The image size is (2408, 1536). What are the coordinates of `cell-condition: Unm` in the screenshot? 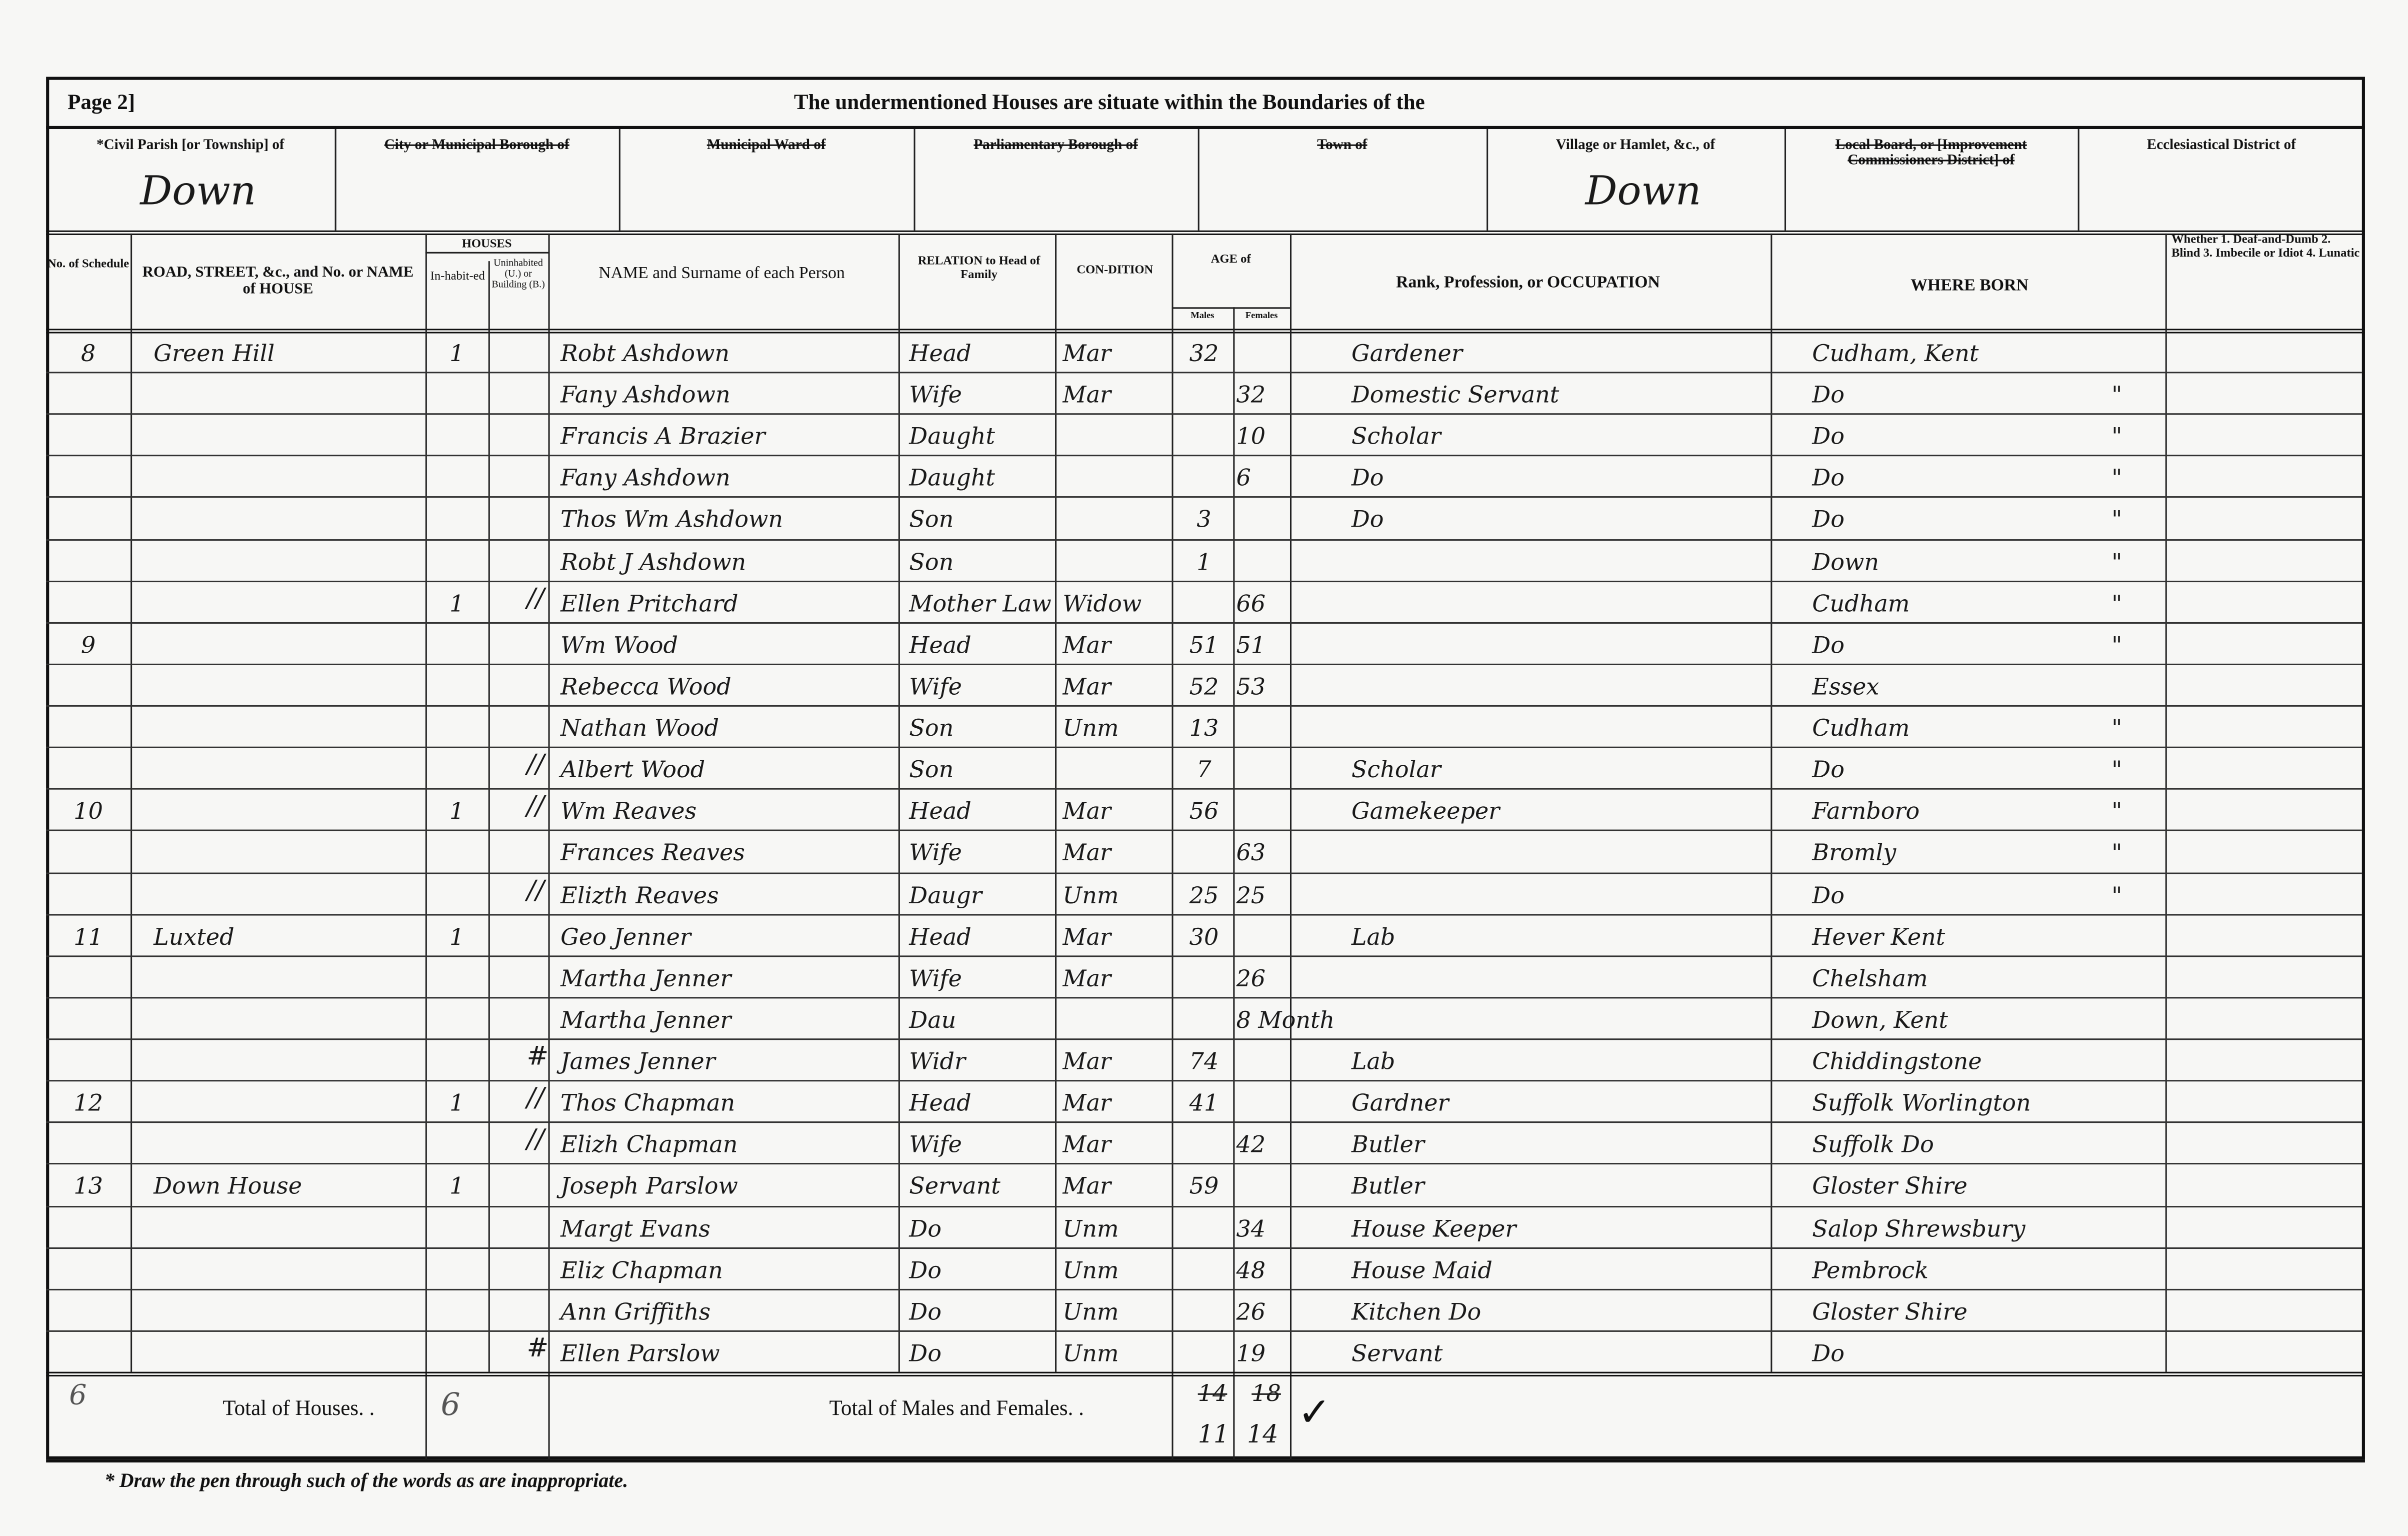 It's located at (1090, 1311).